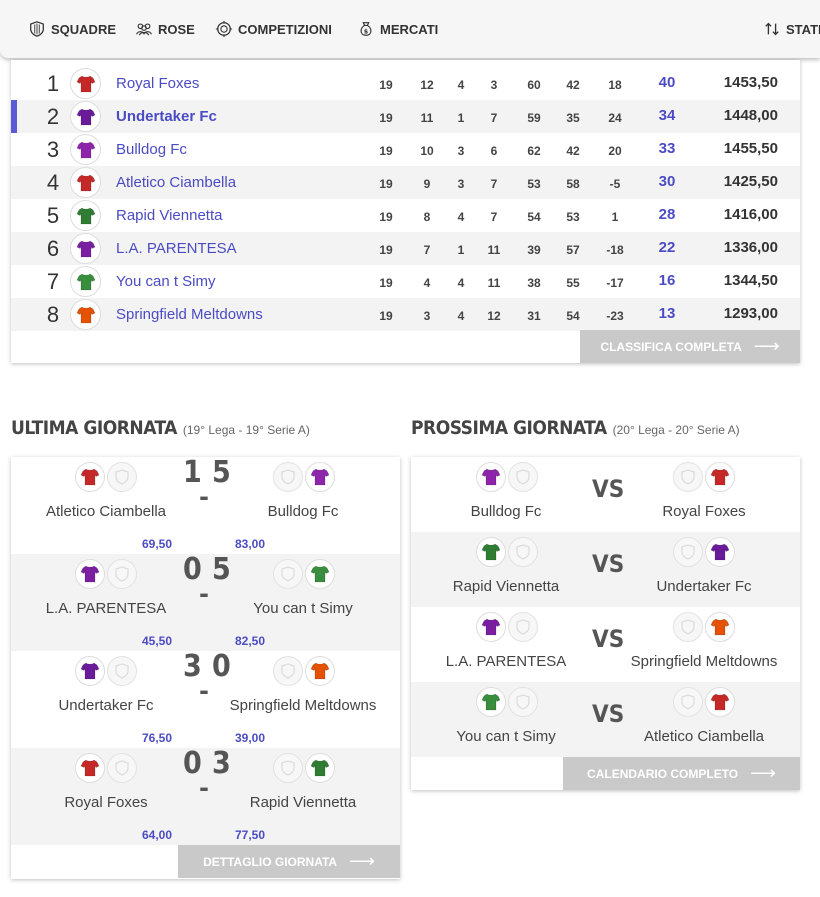  I want to click on standings-row: 5 Rapid Viennetta 19 8 4 7 54 53 1 28 1416,00, so click(405, 215).